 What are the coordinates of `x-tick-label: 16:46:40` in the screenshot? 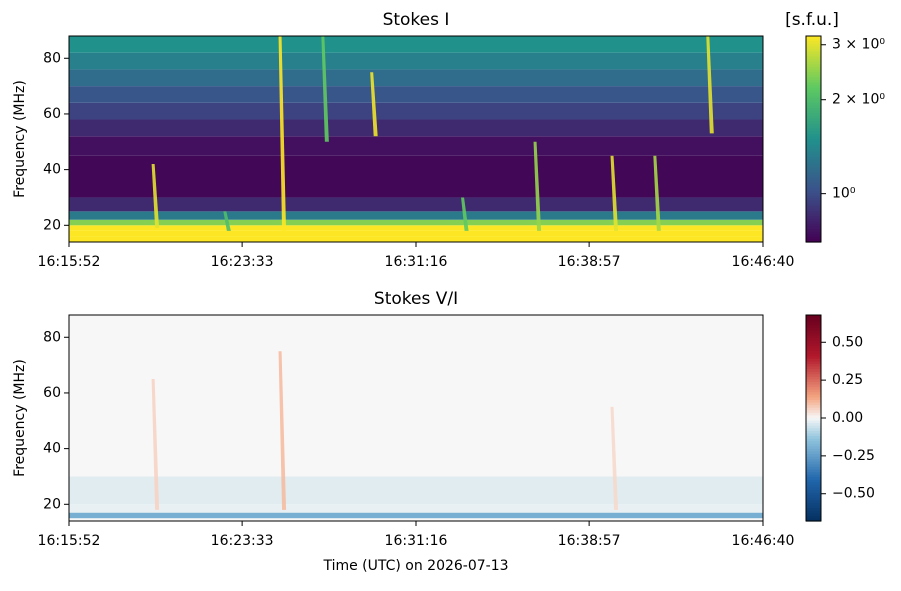 It's located at (763, 262).